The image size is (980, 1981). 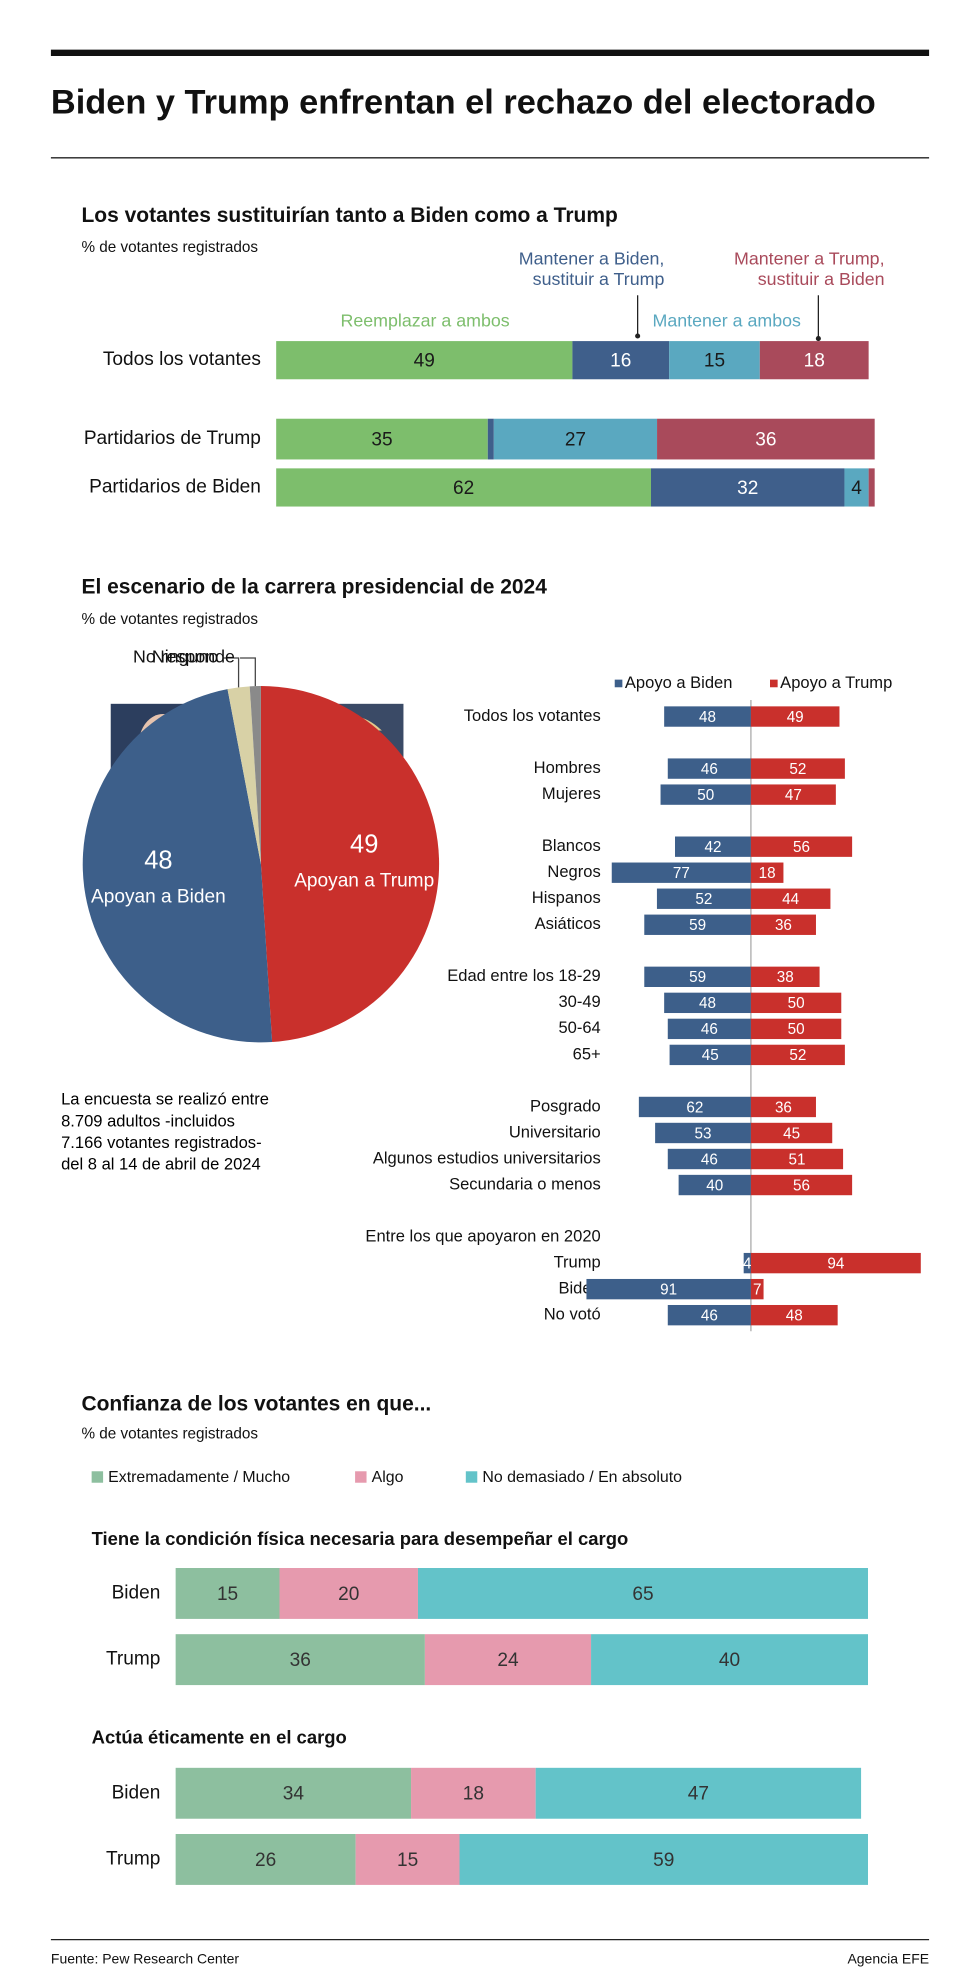 I want to click on category-label: 30-49, so click(x=579, y=1001).